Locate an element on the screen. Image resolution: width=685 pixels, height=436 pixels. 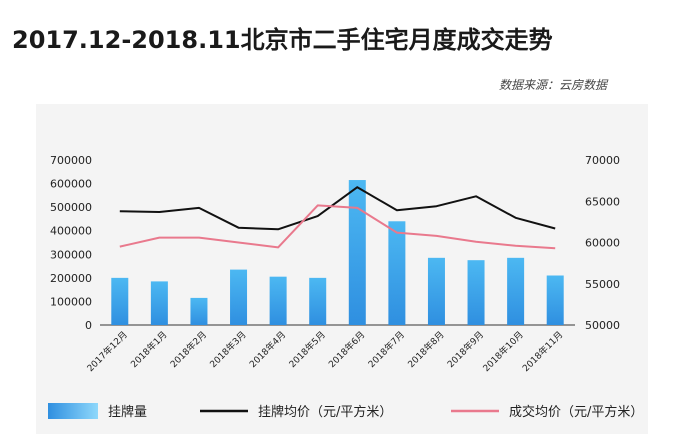
left-tick-label: 700000 is located at coordinates (71, 160).